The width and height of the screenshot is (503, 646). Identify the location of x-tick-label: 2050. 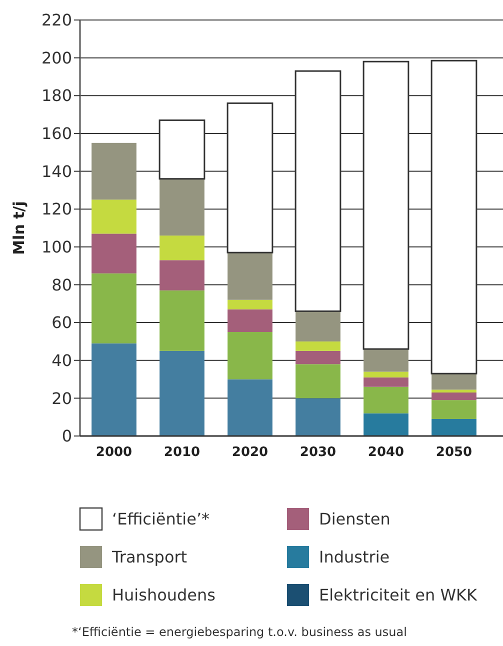
(454, 452).